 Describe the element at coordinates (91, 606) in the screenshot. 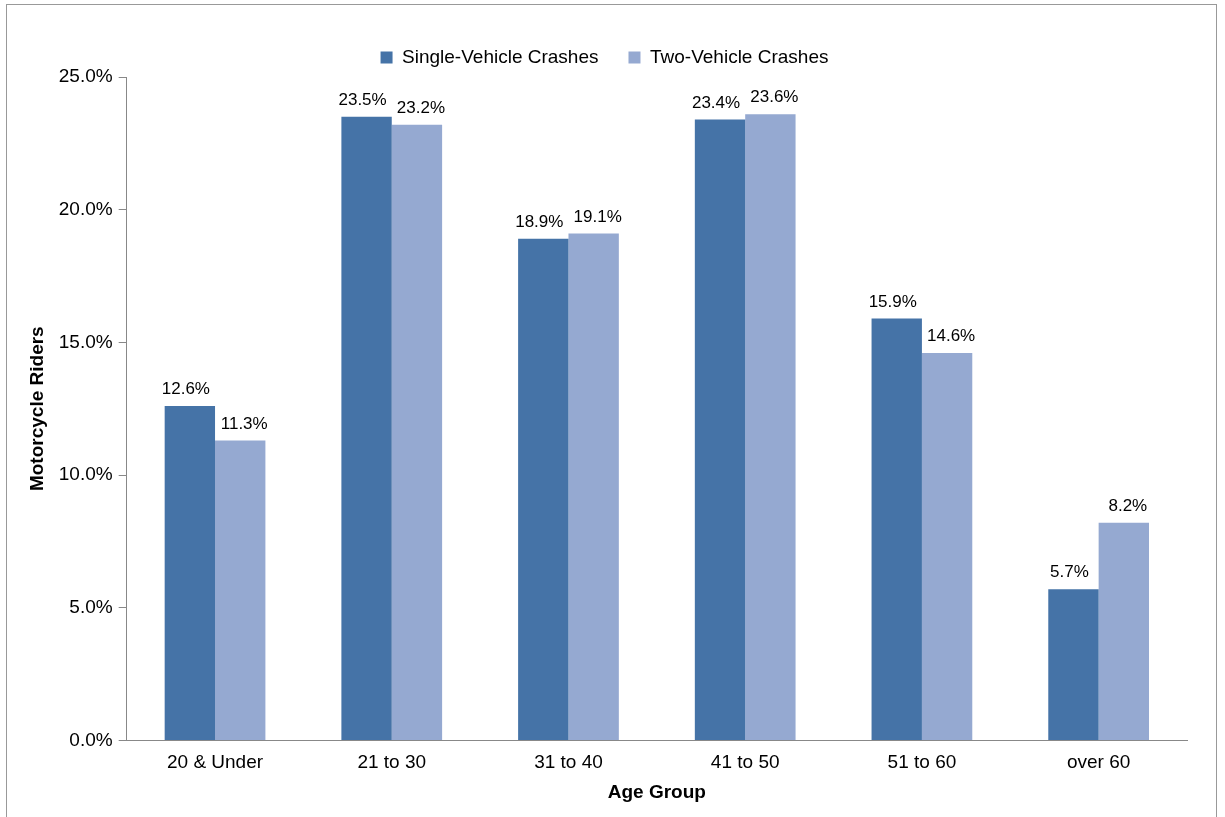

I see `y-tick-label: 5.0%` at that location.